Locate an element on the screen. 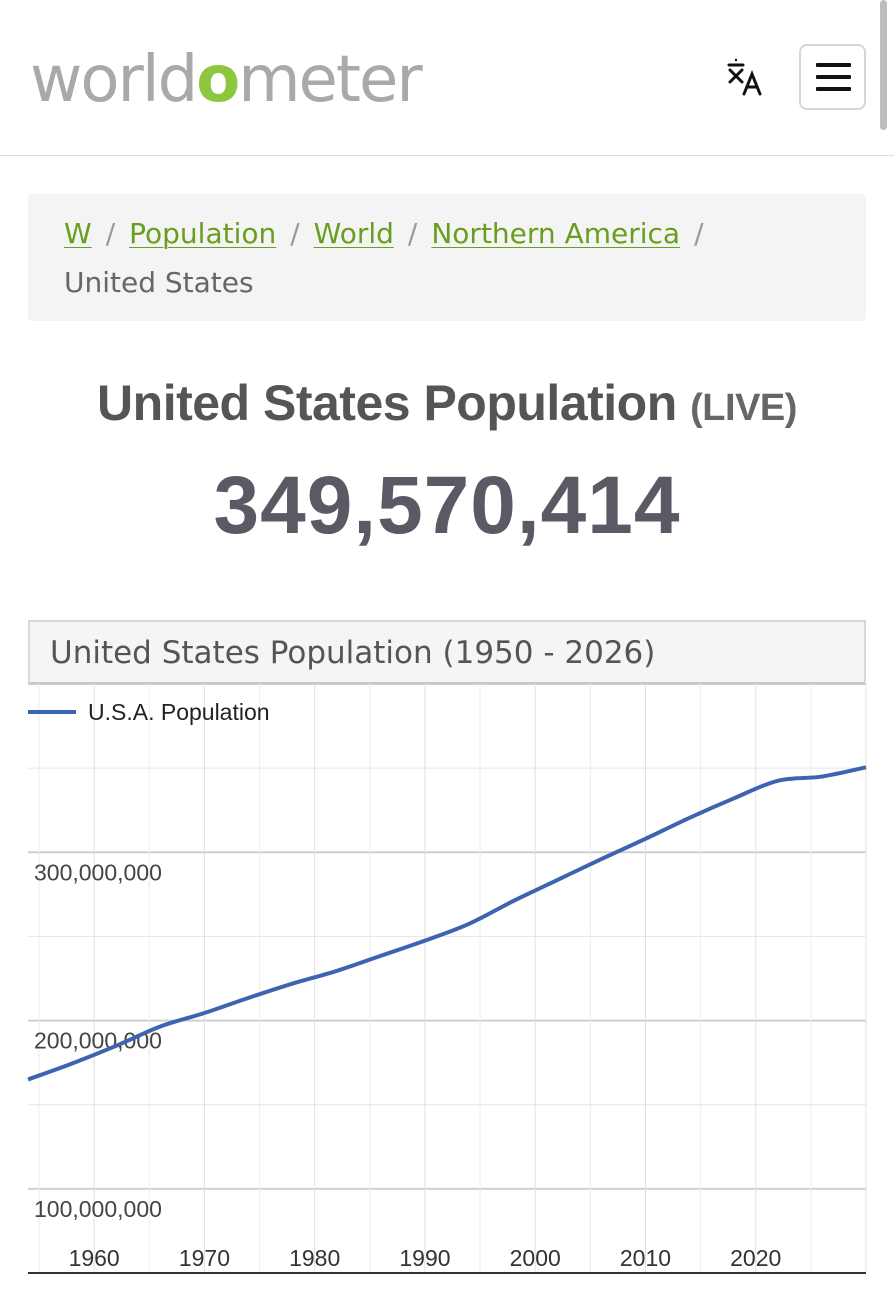 Image resolution: width=894 pixels, height=1300 pixels. legend-label: U.S.A. Population is located at coordinates (179, 712).